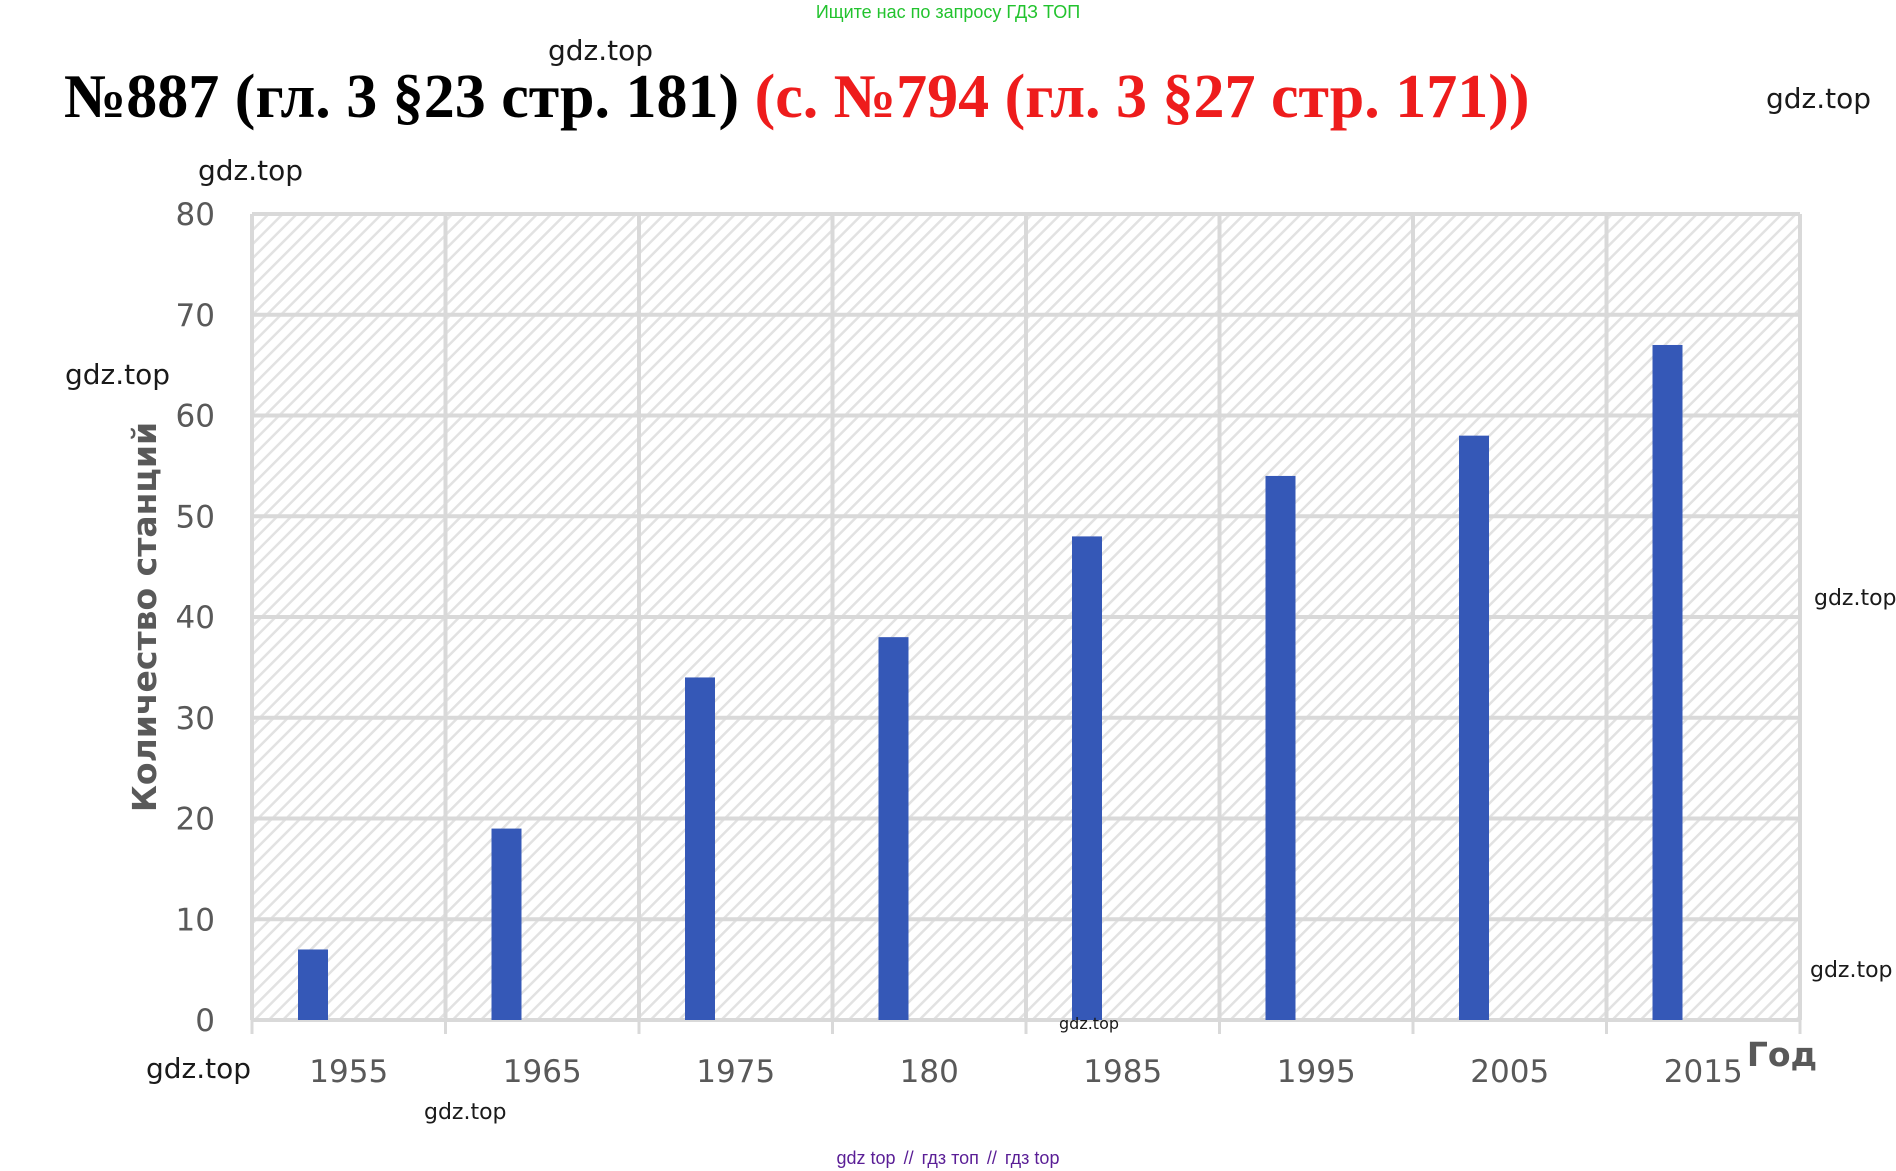 Image resolution: width=1896 pixels, height=1171 pixels. Describe the element at coordinates (1032, 1158) in the screenshot. I see `link-gdz-top-mixed: гдз top` at that location.